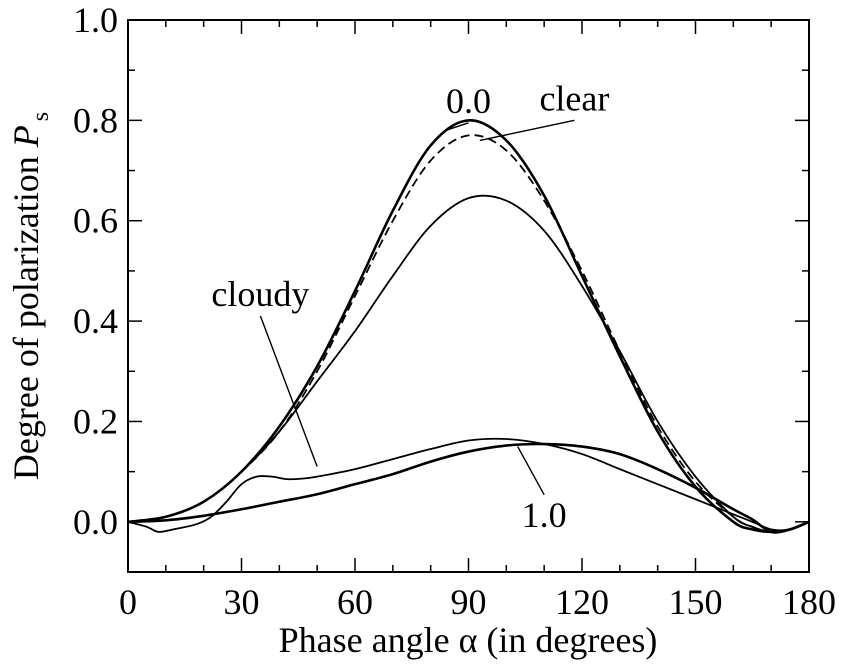 The width and height of the screenshot is (847, 668). What do you see at coordinates (574, 98) in the screenshot?
I see `annotation-label: clear` at bounding box center [574, 98].